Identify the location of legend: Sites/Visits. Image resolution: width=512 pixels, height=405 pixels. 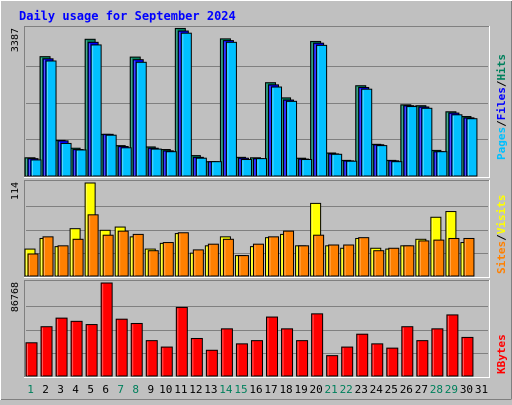
(501, 235).